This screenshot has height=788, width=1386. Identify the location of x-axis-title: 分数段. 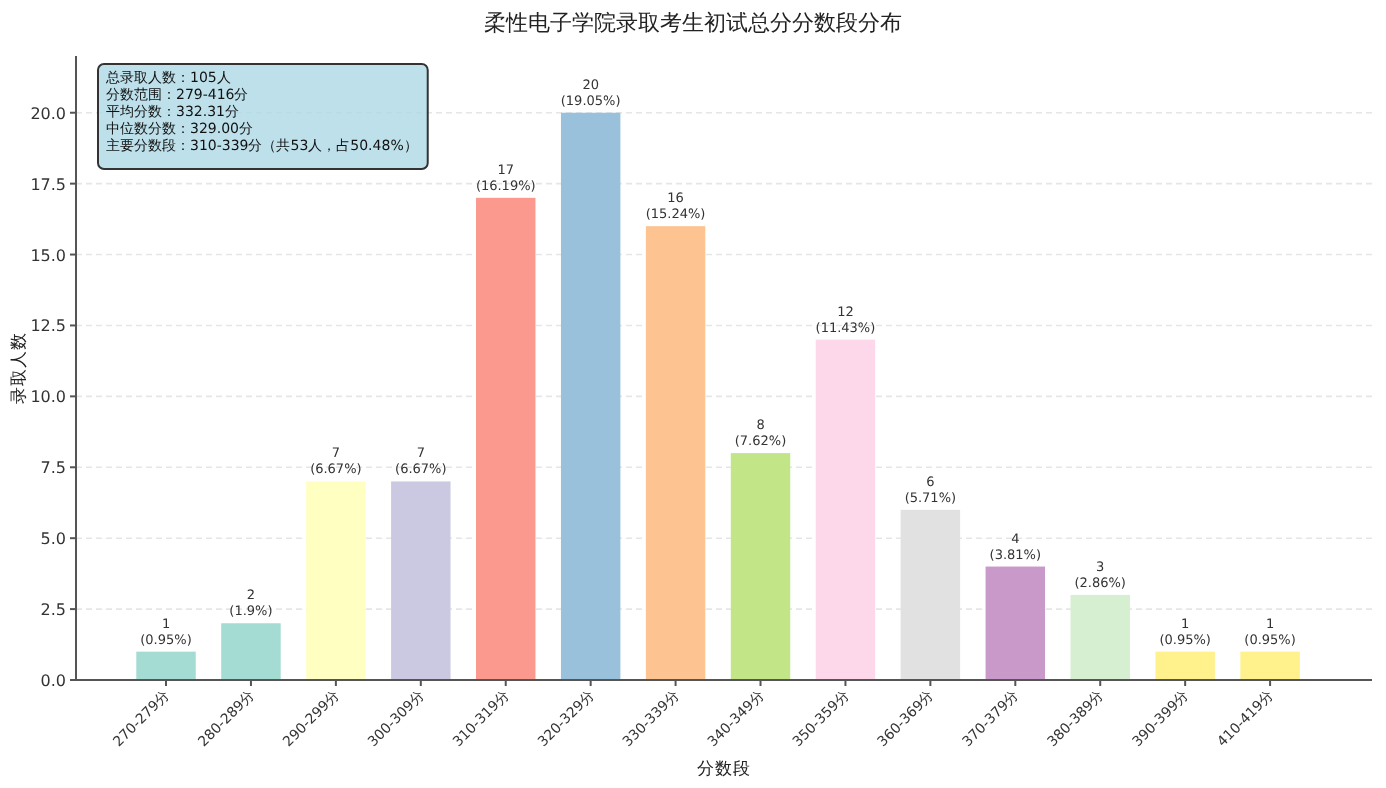
(724, 769).